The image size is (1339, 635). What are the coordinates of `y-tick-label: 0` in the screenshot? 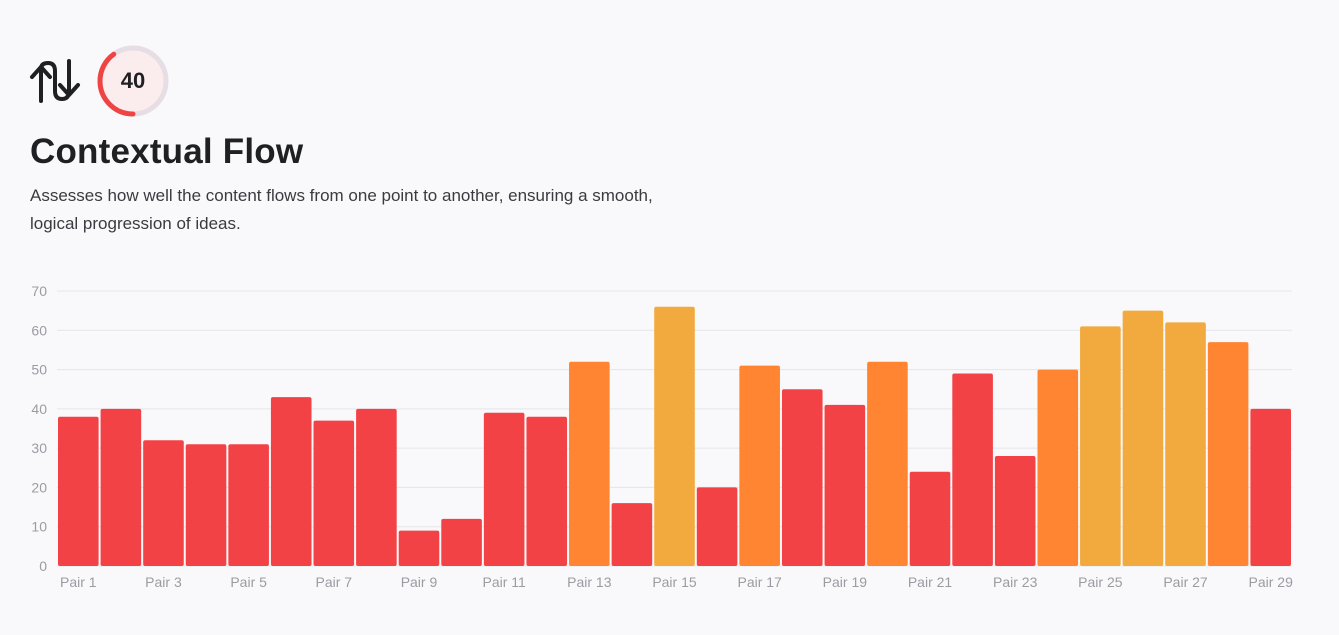 It's located at (43, 566).